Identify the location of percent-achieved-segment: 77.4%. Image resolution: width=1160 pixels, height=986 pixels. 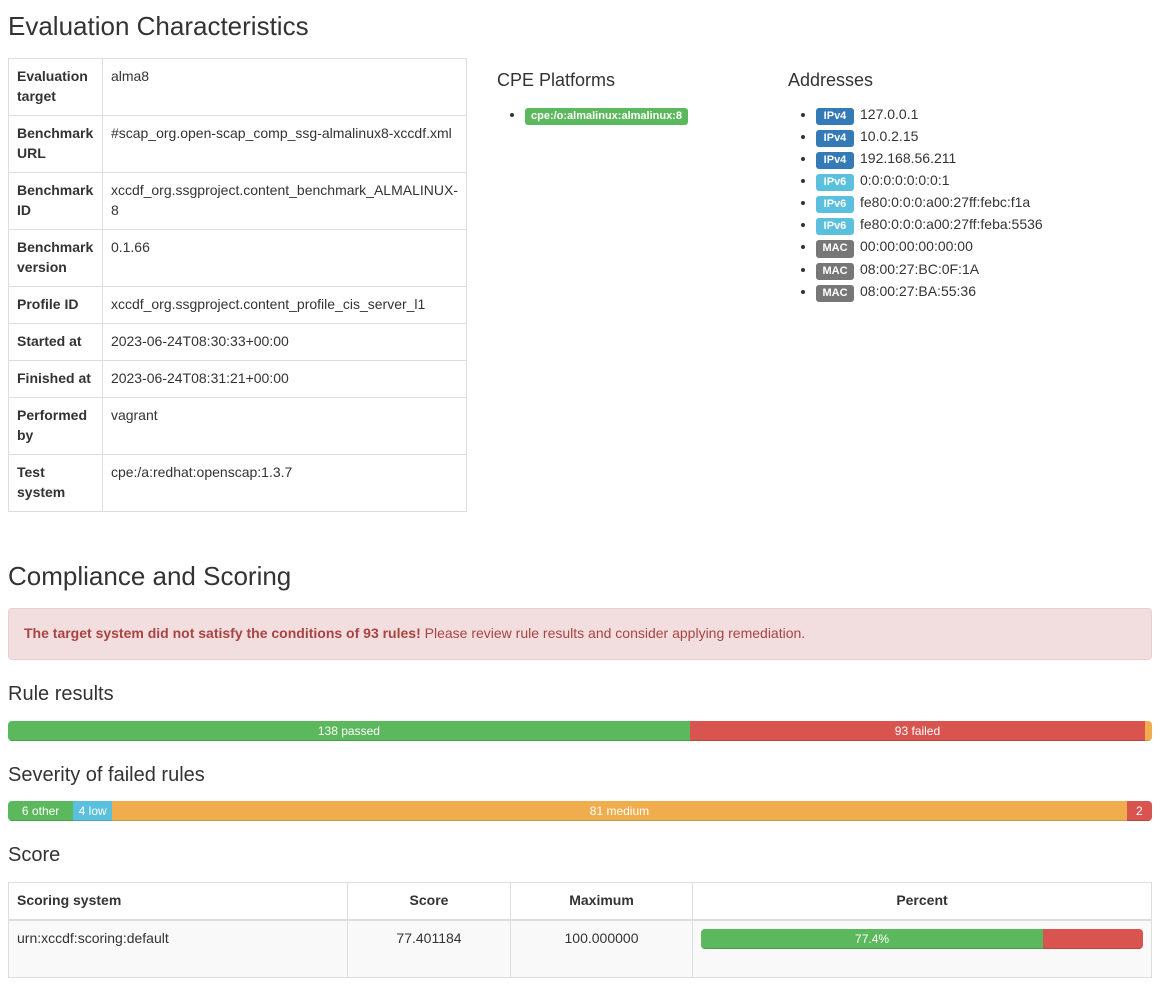
(872, 938).